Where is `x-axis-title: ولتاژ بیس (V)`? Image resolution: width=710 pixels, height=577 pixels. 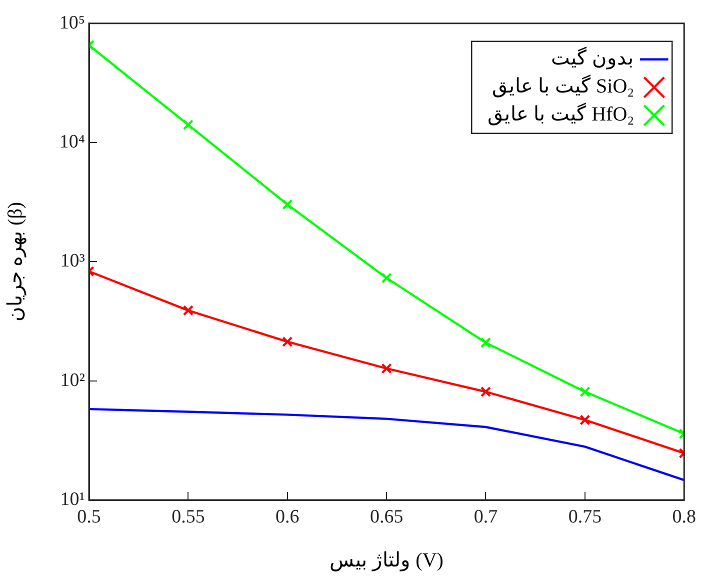
x-axis-title: ولتاژ بیس (V) is located at coordinates (387, 560).